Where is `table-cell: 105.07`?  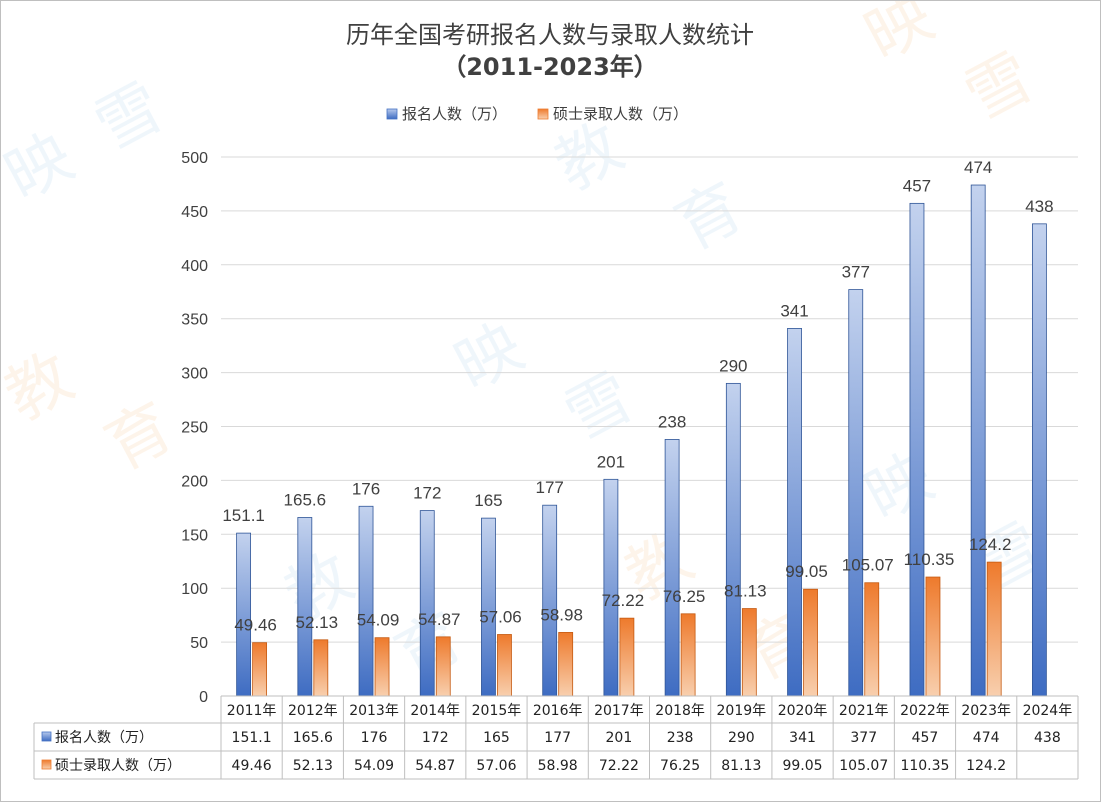 table-cell: 105.07 is located at coordinates (863, 766).